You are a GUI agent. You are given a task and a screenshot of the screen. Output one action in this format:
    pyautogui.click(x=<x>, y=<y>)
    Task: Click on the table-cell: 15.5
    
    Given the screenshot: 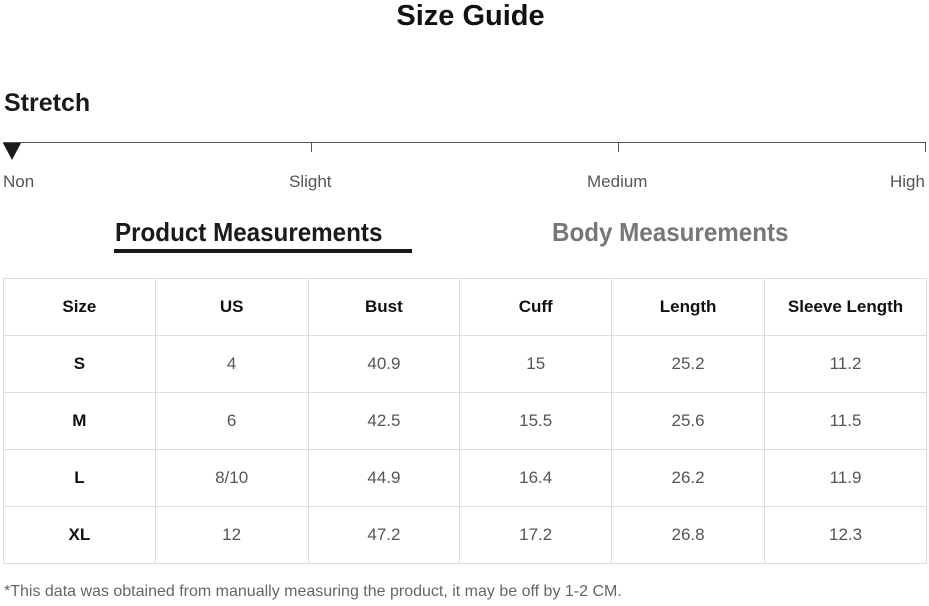 What is the action you would take?
    pyautogui.click(x=536, y=421)
    